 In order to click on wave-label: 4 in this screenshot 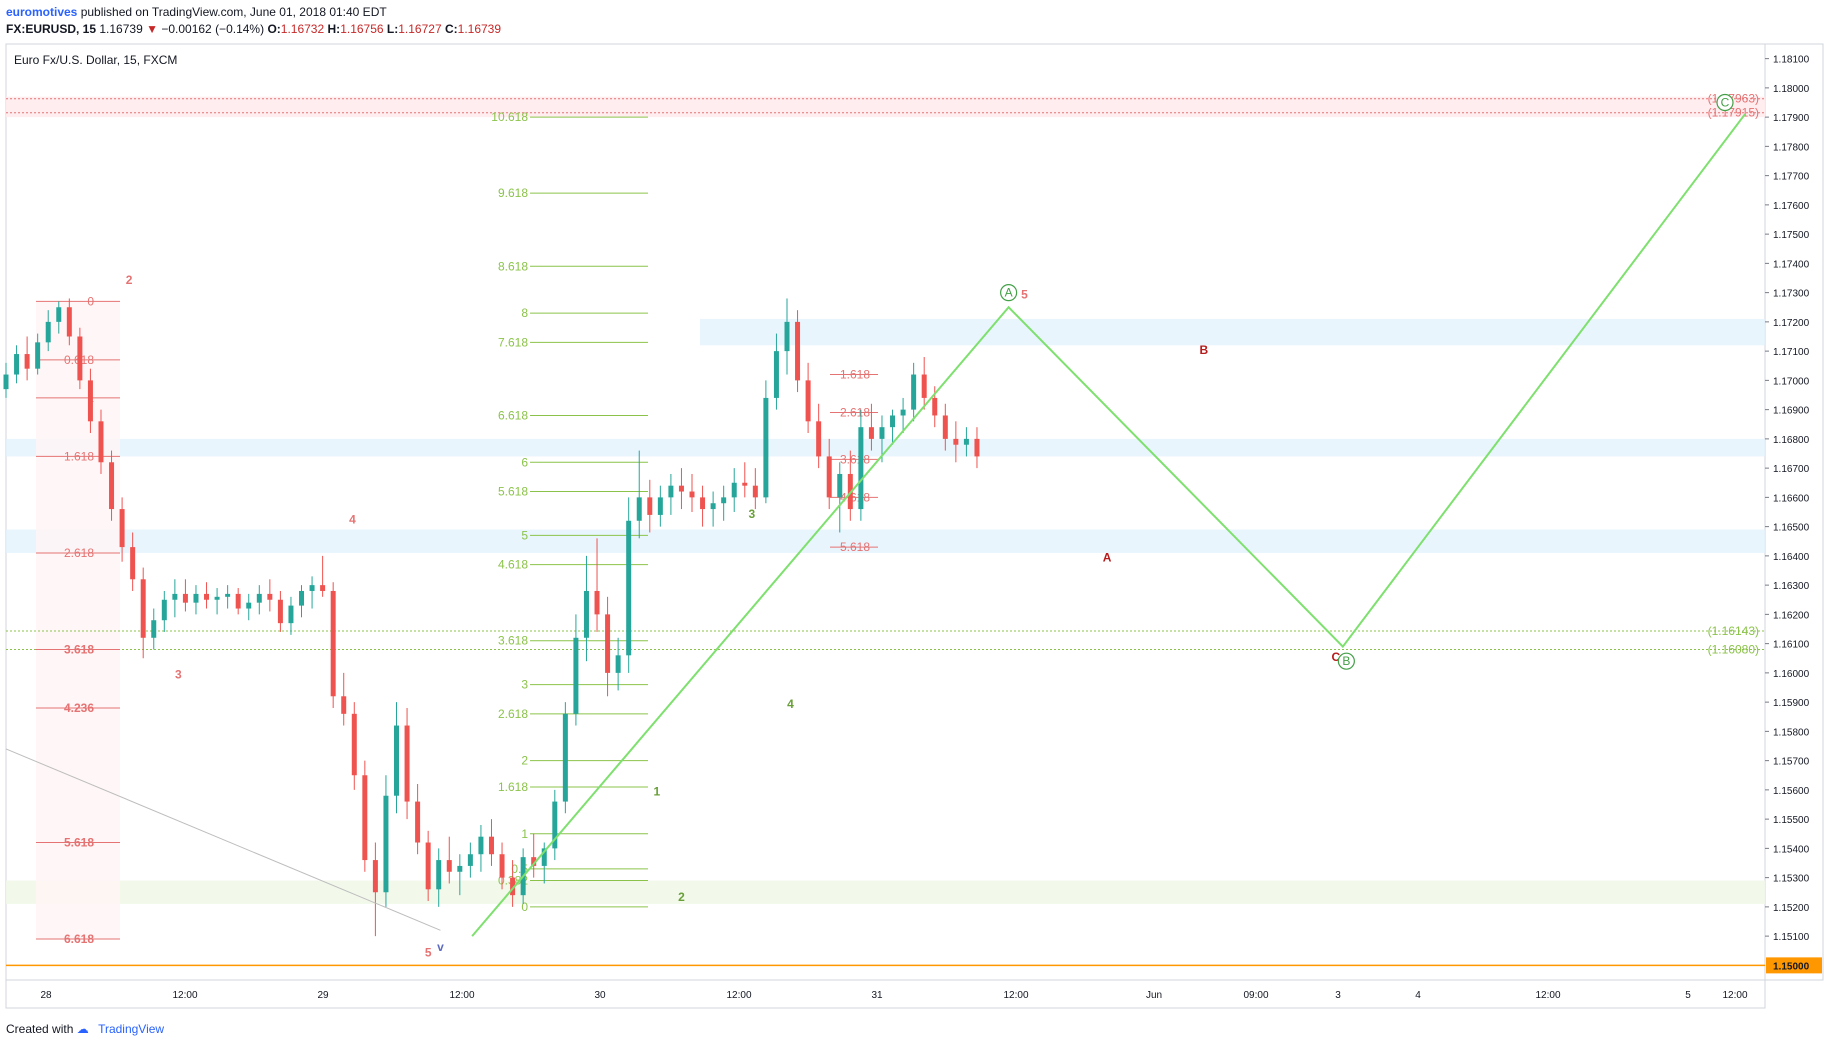, I will do `click(352, 520)`.